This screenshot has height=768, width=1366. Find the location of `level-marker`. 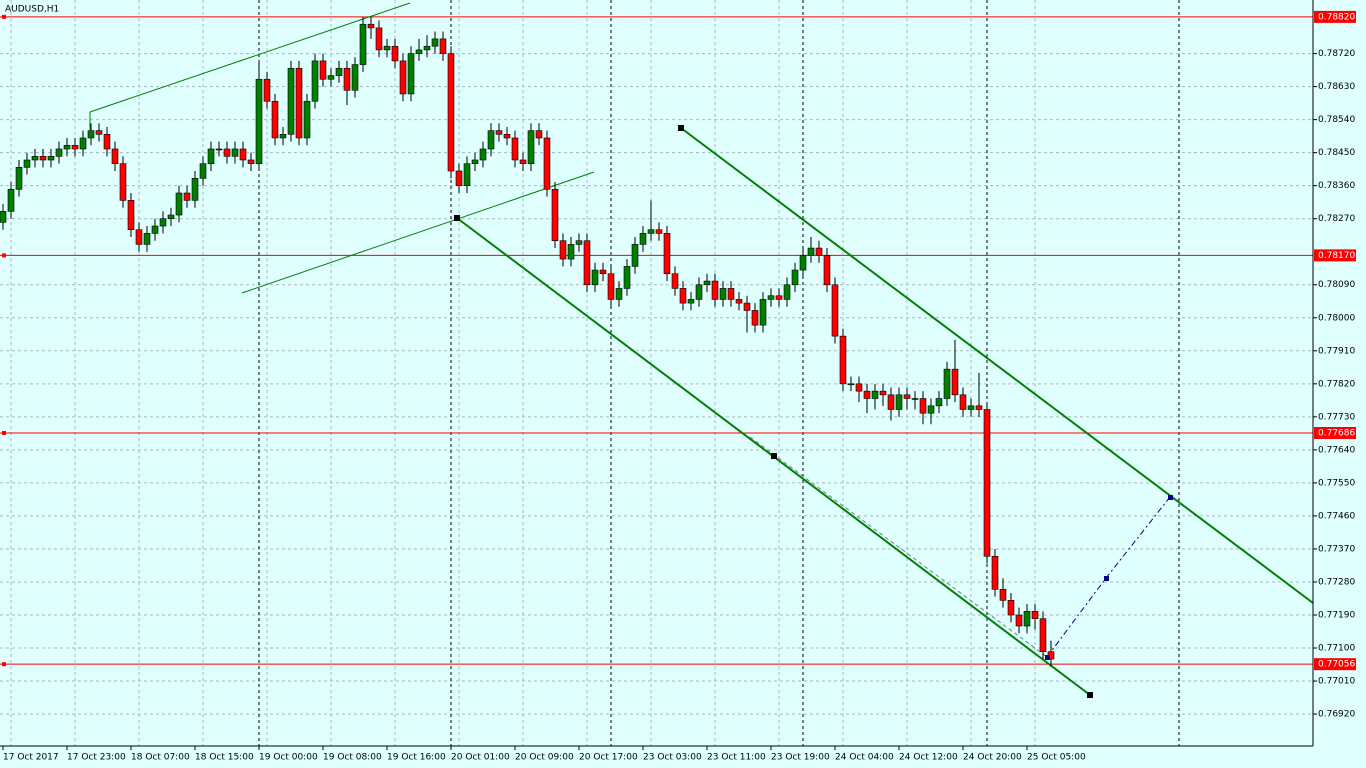

level-marker is located at coordinates (4, 16).